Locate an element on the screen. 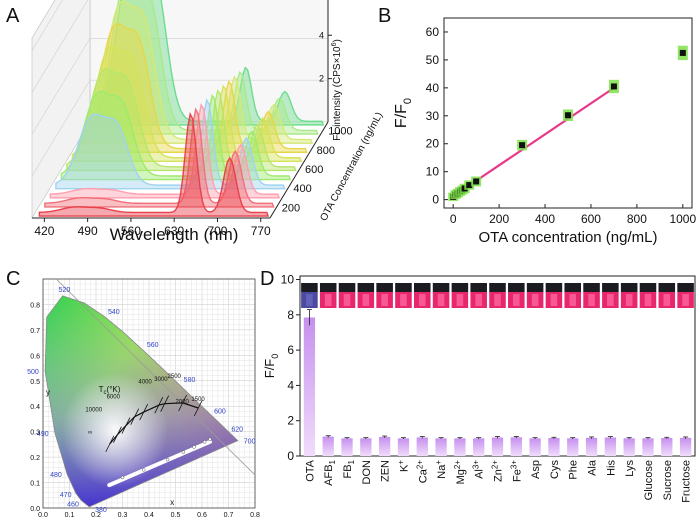  panel-c-x-tick-label: 0.7 is located at coordinates (229, 515).